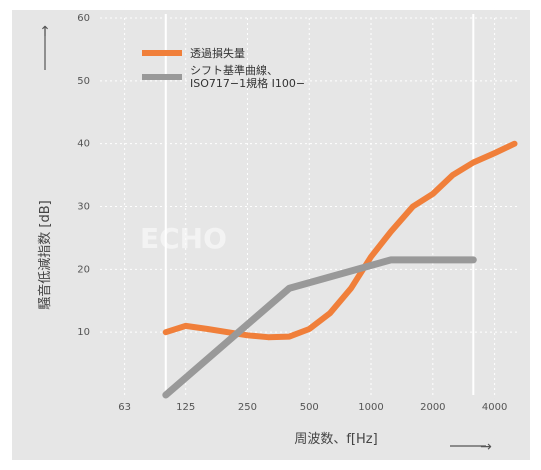 The width and height of the screenshot is (541, 470). Describe the element at coordinates (234, 70) in the screenshot. I see `legend-label-shifted-reference-line1: シフト基準曲線、` at that location.